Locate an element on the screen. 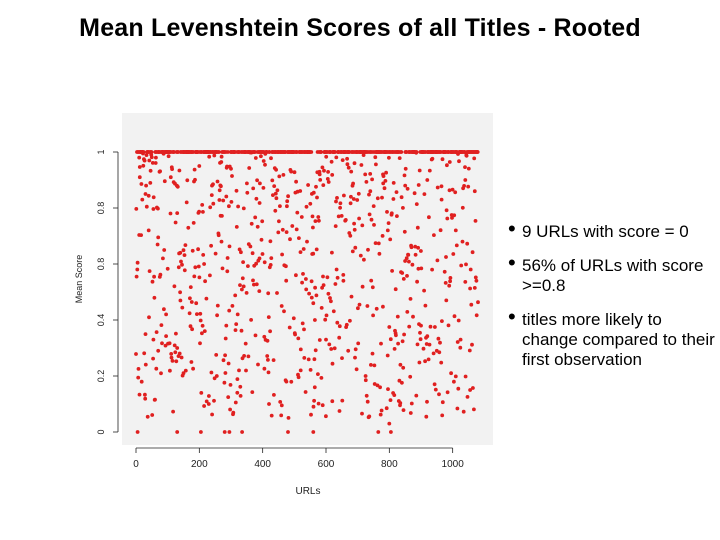 This screenshot has width=720, height=540. y-tick-label: 0.8 is located at coordinates (101, 264).